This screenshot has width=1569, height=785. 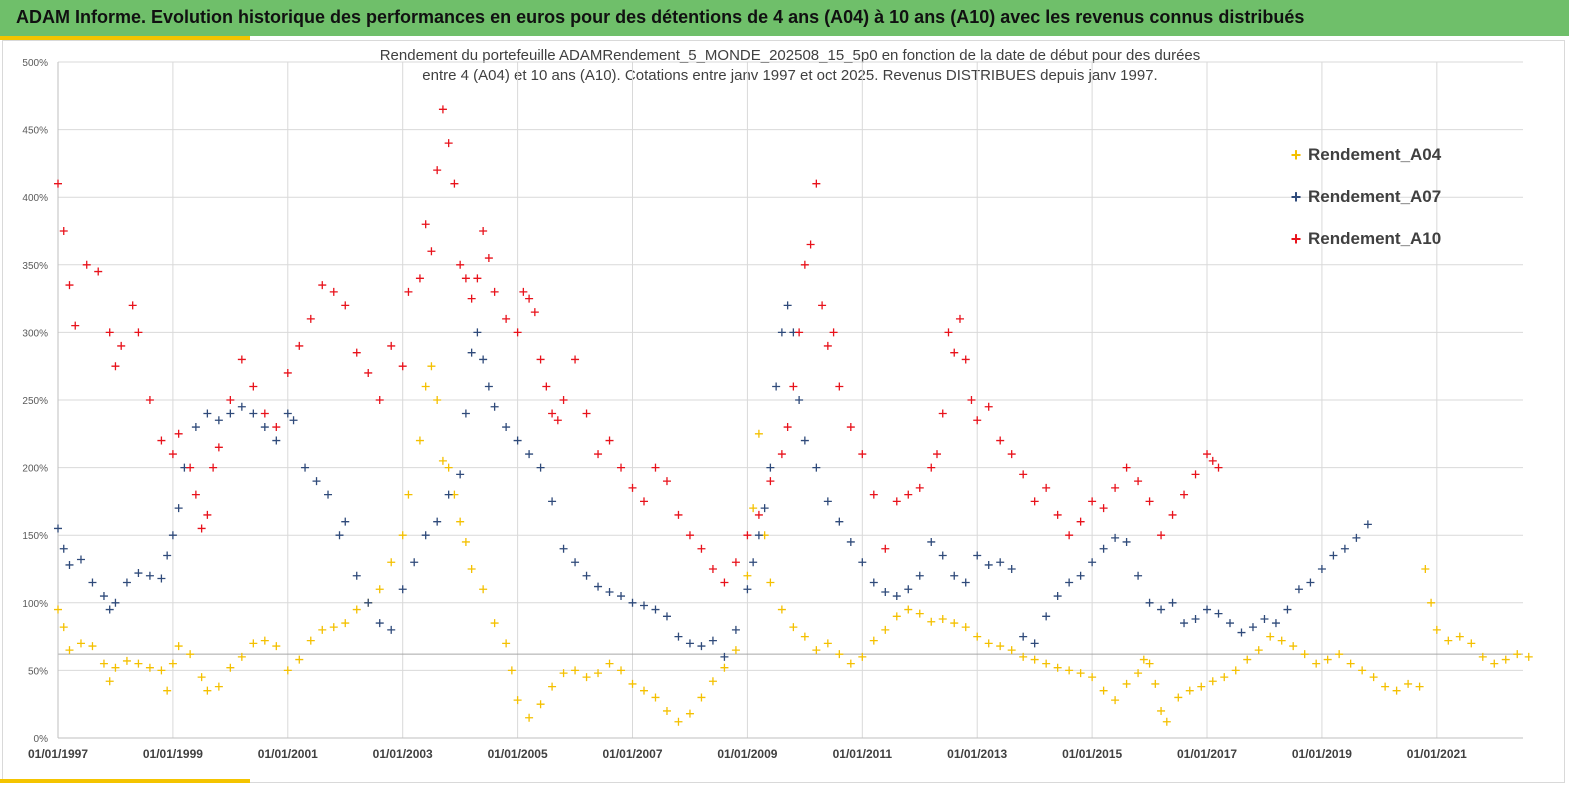 I want to click on x-tick-label: 01/01/2021, so click(x=1437, y=754).